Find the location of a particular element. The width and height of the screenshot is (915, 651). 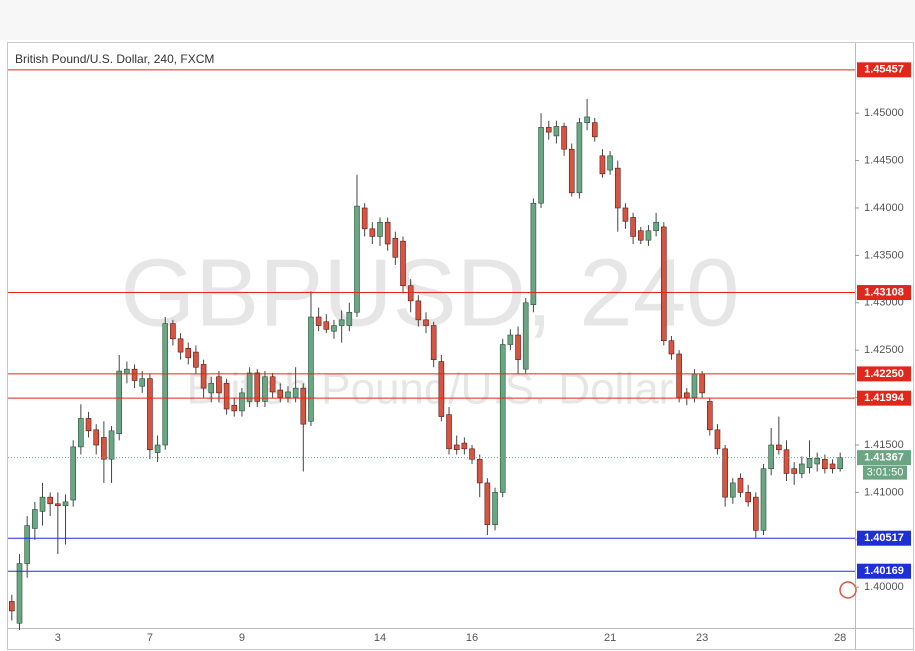

x-tick-label: 14 is located at coordinates (380, 638).